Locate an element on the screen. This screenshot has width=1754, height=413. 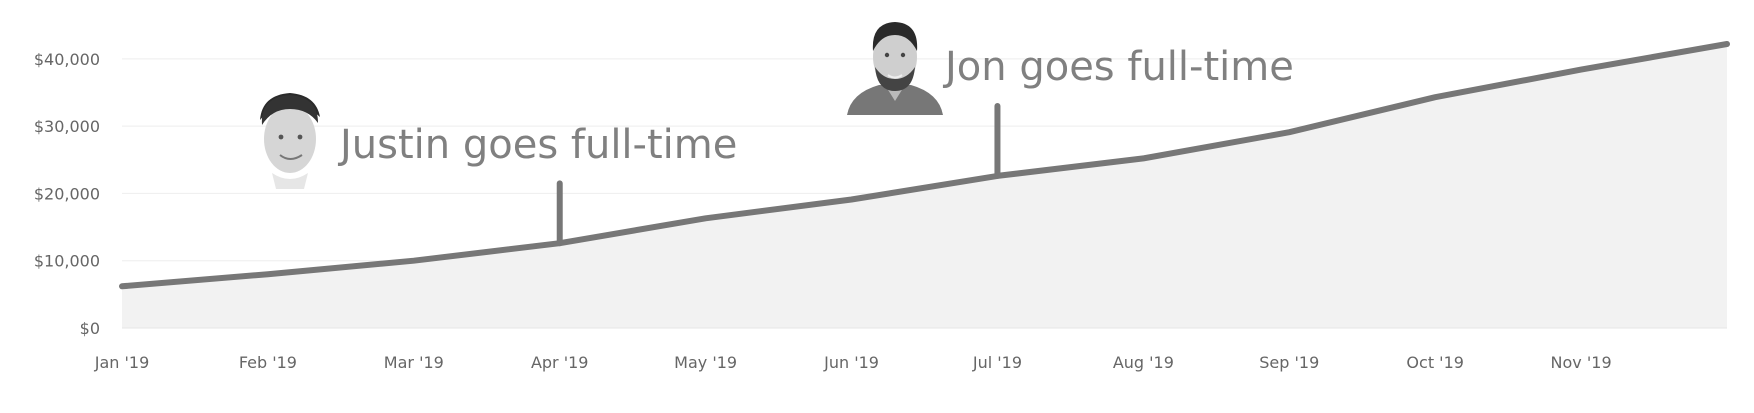
x-tick-label: Jul '19 is located at coordinates (997, 362).